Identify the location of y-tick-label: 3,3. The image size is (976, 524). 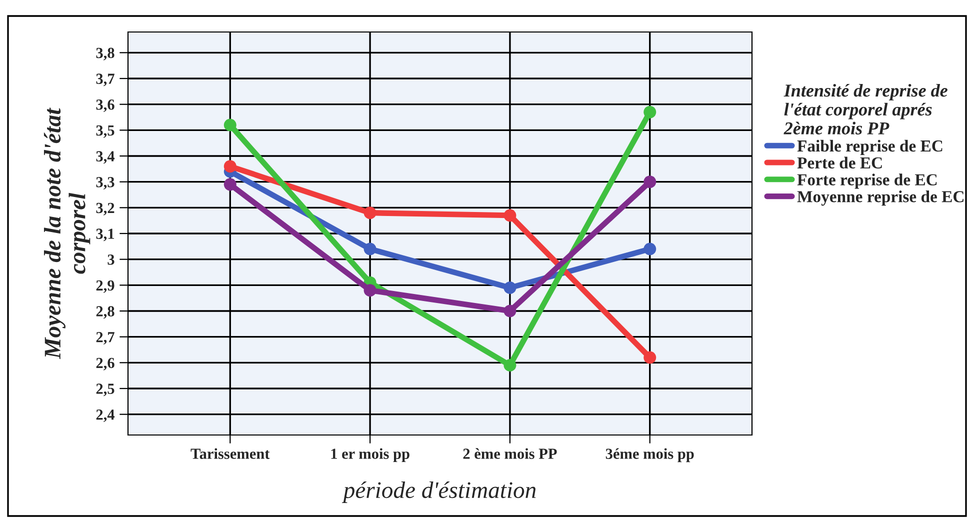
(105, 183).